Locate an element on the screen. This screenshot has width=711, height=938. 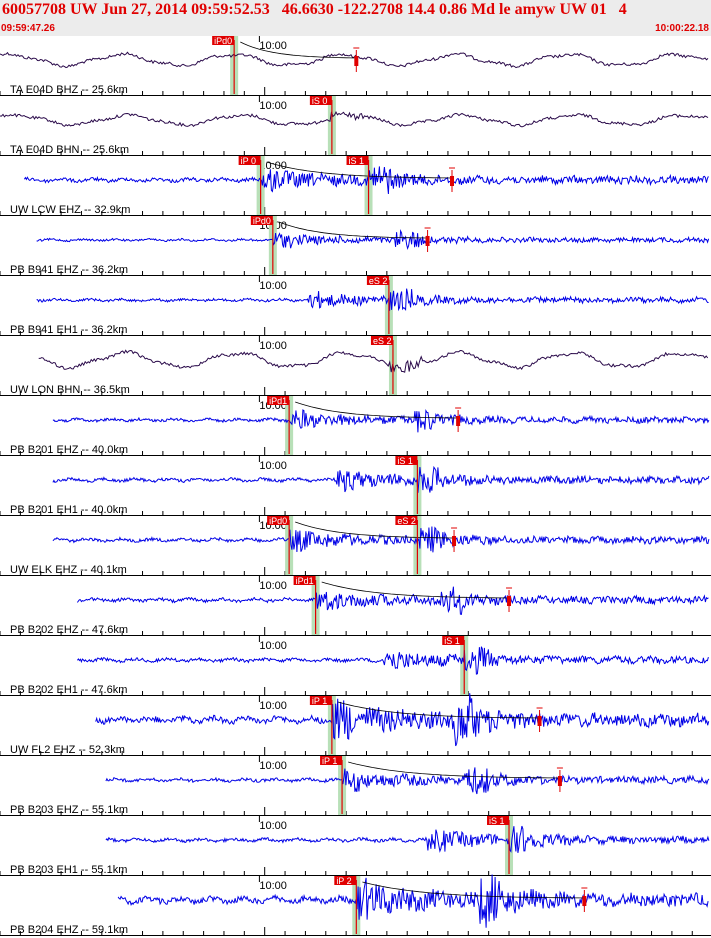
station-label: TA E04D BHZ -- 25.6km is located at coordinates (69, 90).